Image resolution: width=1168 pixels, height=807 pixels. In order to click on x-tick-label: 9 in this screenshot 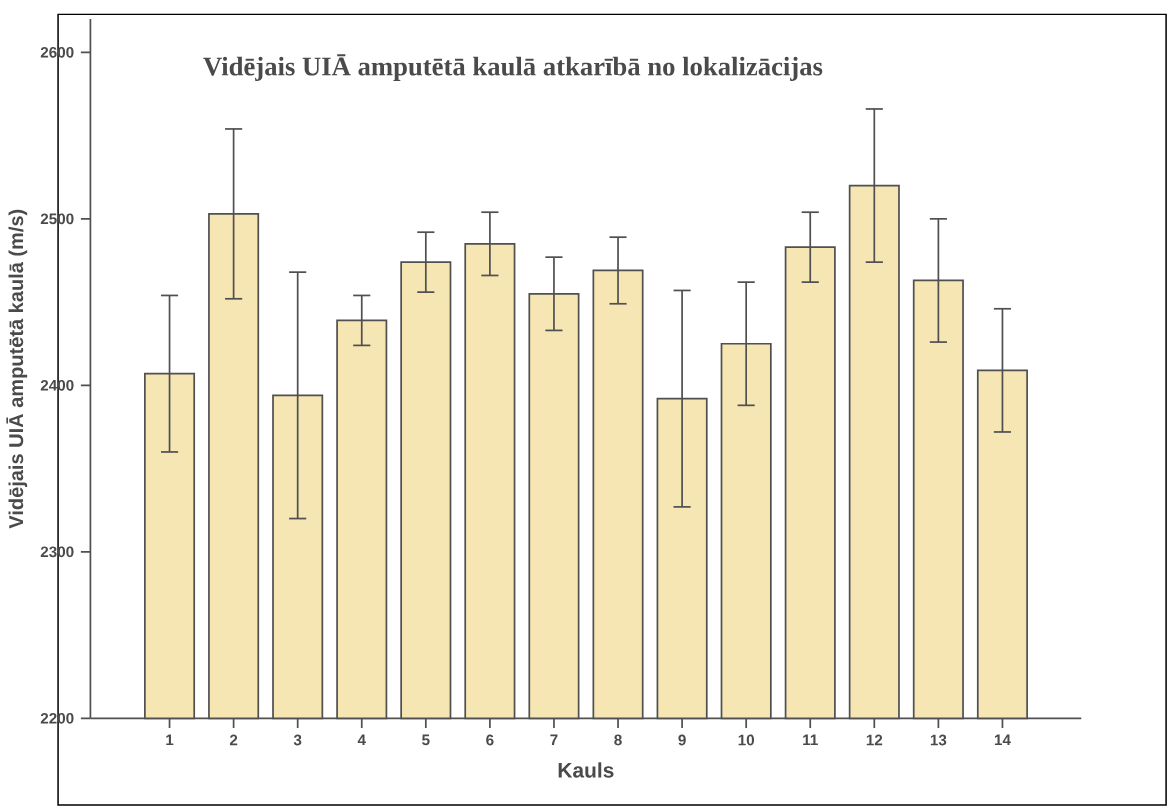, I will do `click(682, 740)`.